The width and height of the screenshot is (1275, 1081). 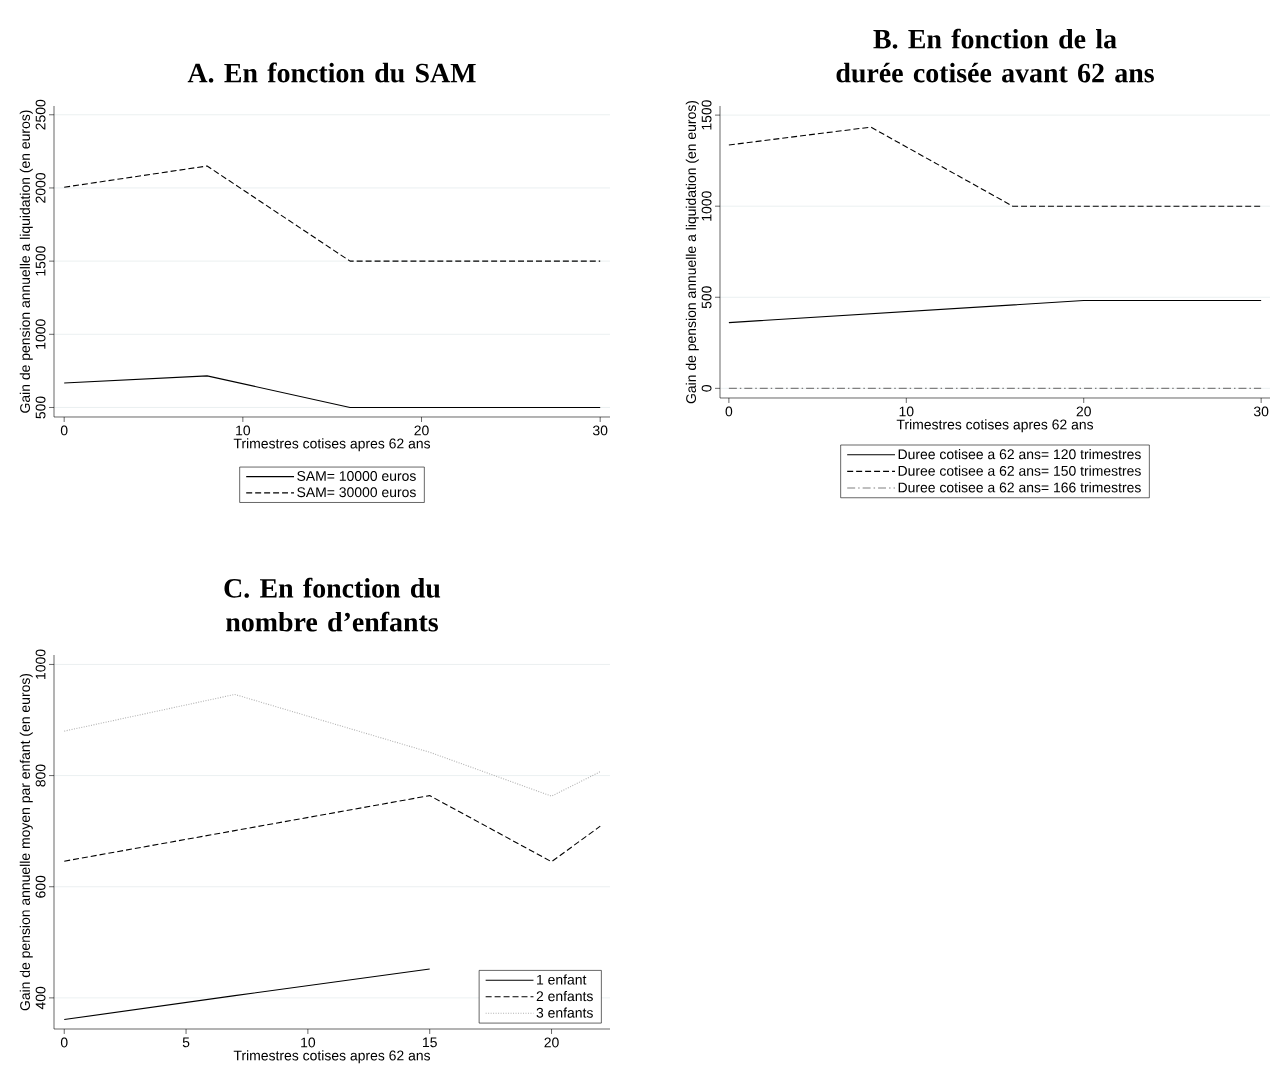 I want to click on legend-label: SAM= 30000 euros, so click(x=356, y=492).